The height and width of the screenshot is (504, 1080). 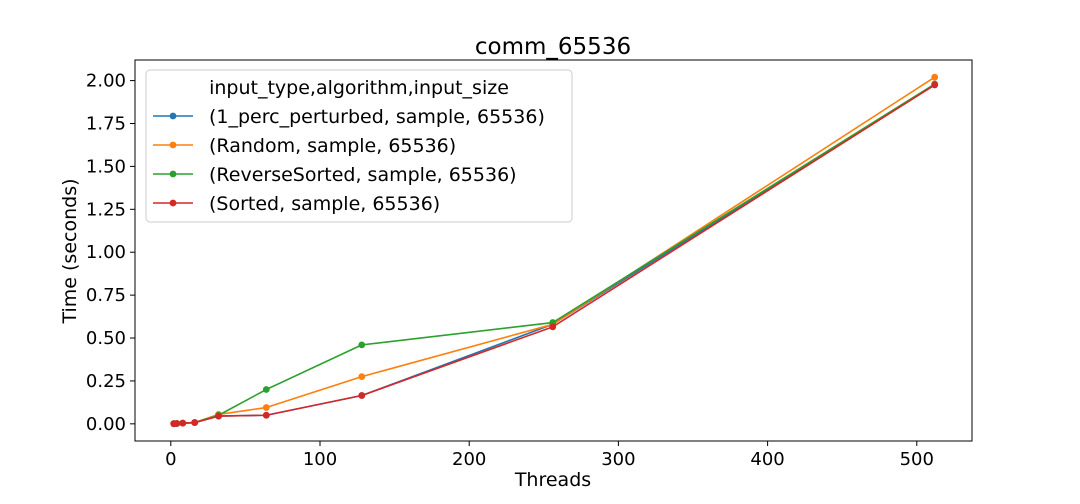 I want to click on x-tick-label: 300, so click(x=618, y=459).